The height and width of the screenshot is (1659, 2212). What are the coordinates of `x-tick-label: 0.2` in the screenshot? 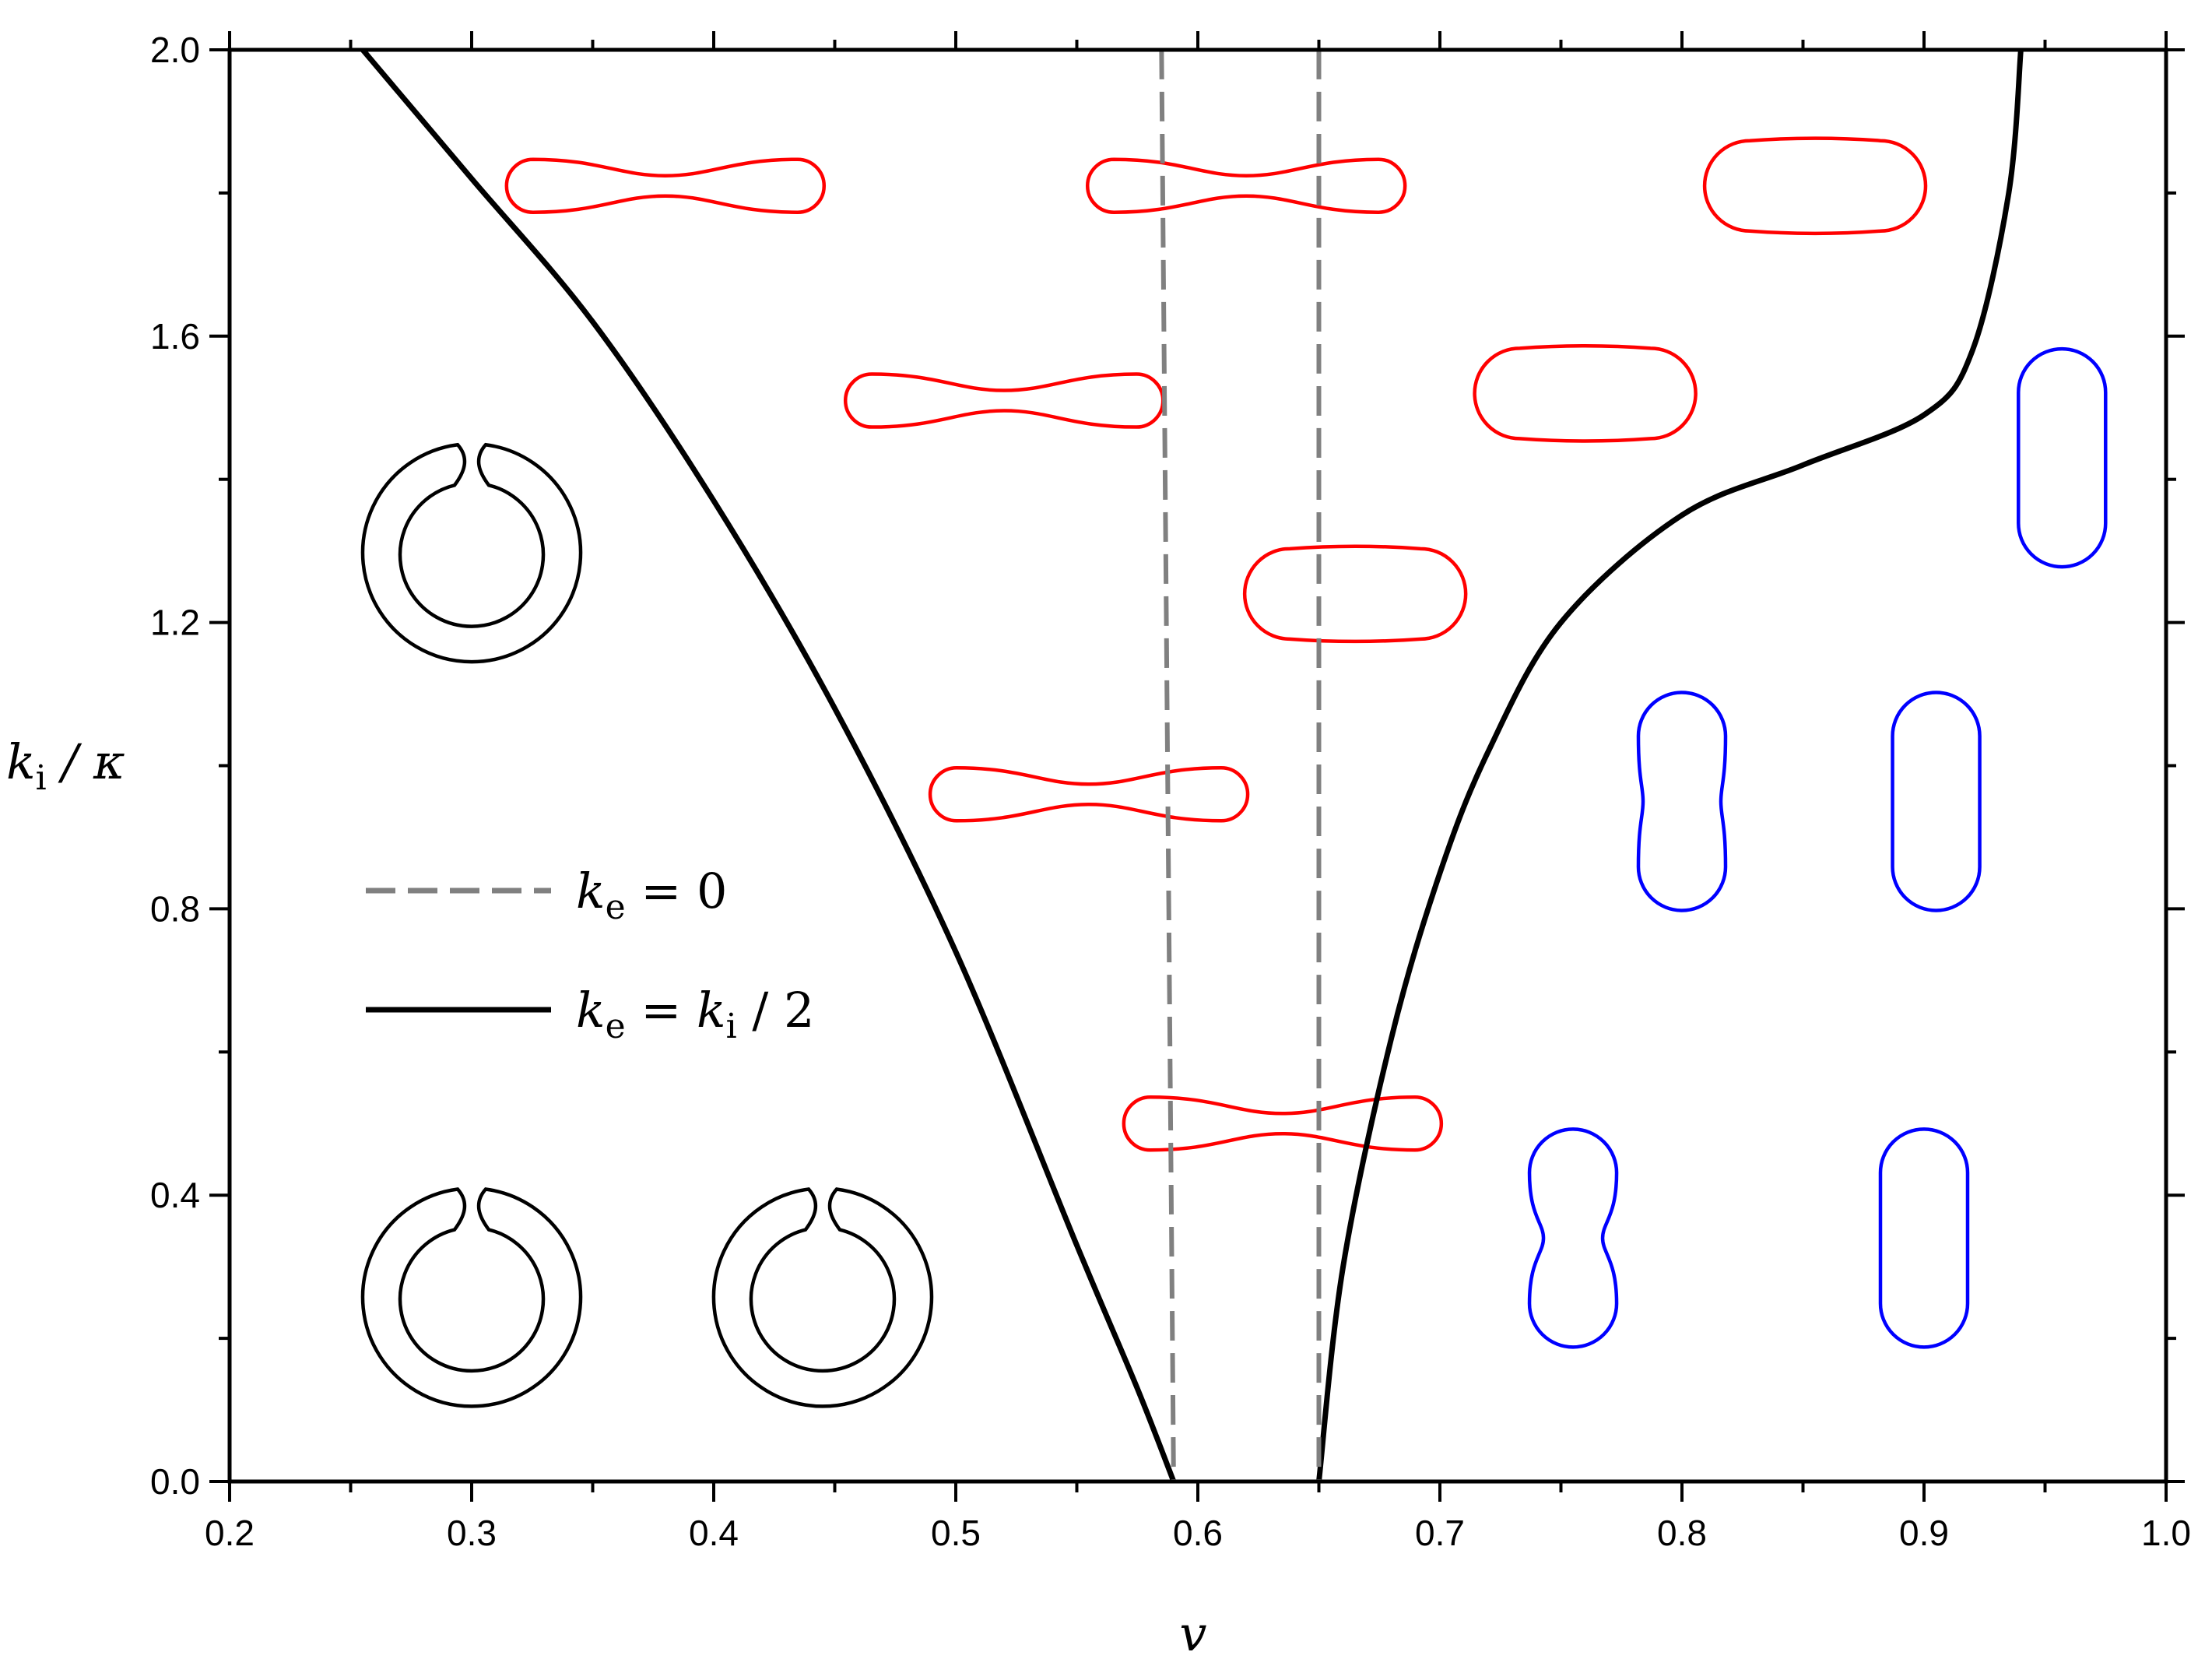 It's located at (230, 1533).